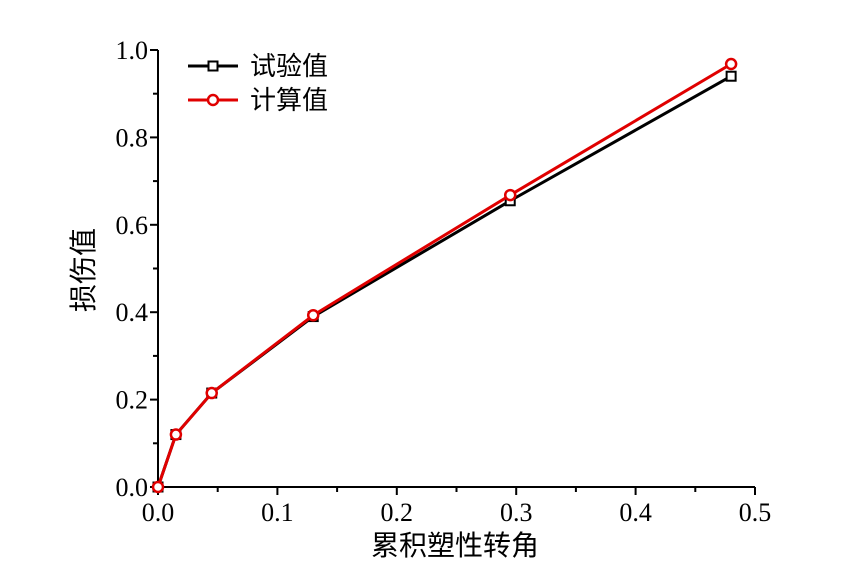  I want to click on y-tick-label: 0.6, so click(132, 225).